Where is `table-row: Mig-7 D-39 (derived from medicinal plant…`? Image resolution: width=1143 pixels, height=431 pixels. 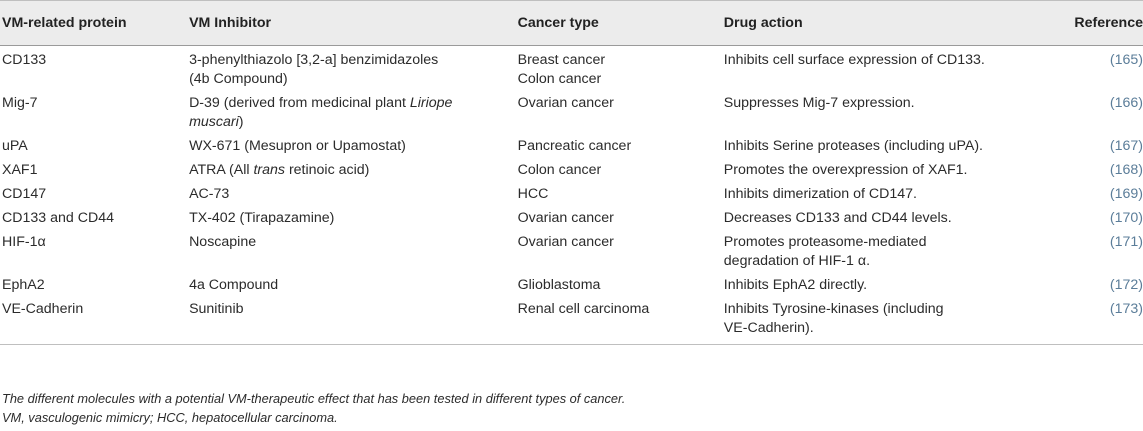
table-row: Mig-7 D-39 (derived from medicinal plant… is located at coordinates (571, 110).